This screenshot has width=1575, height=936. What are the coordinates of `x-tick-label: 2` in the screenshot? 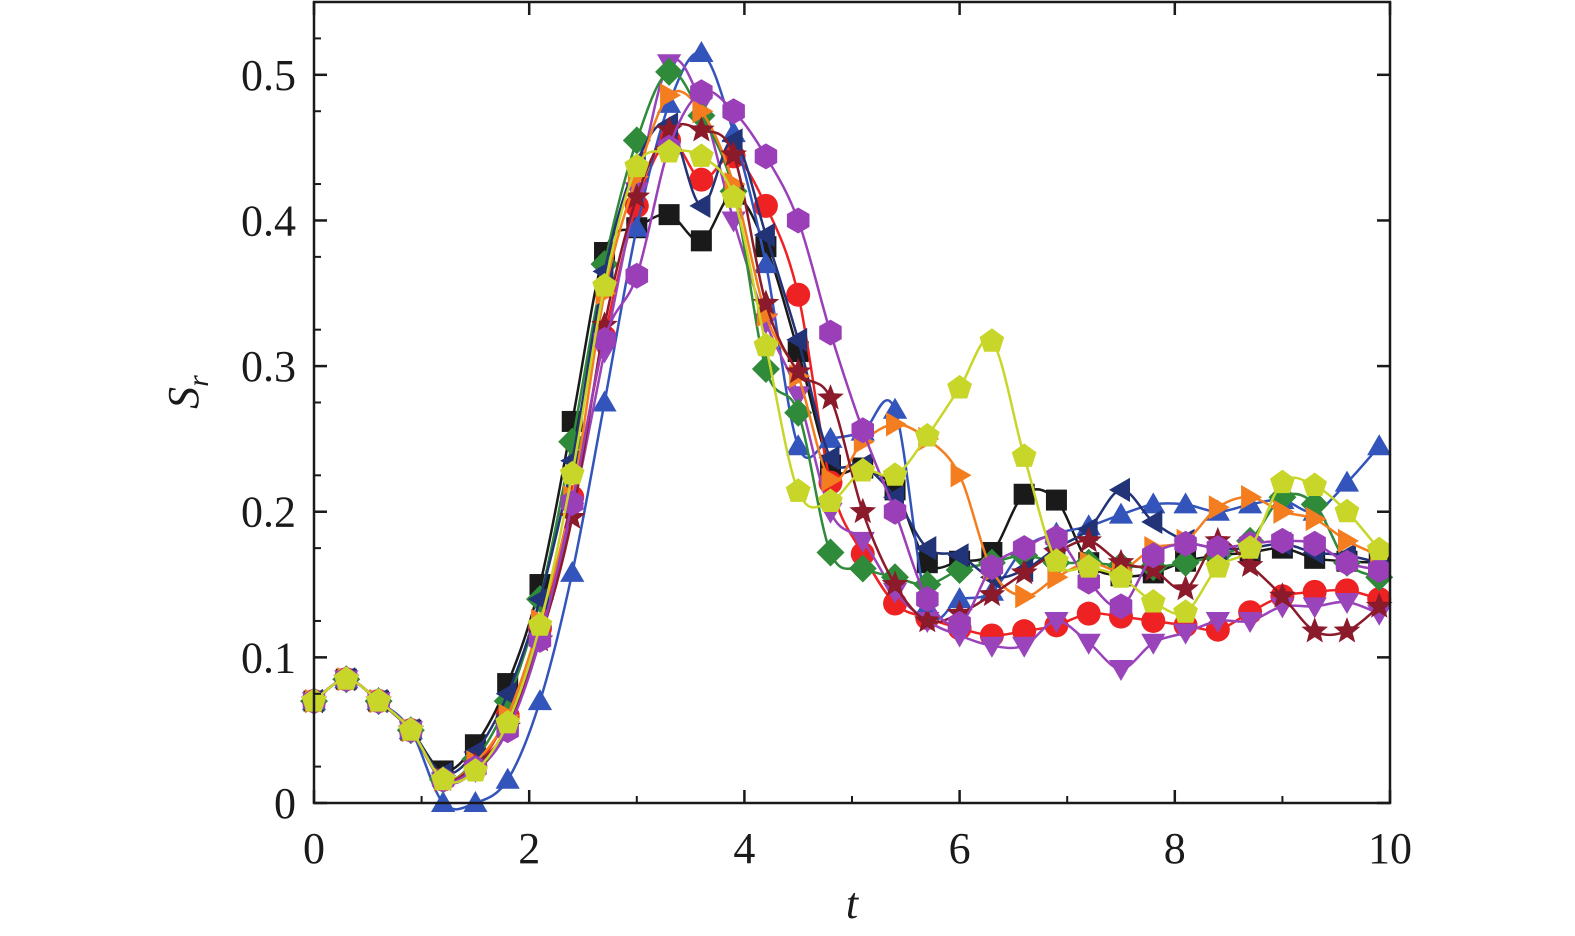 It's located at (529, 848).